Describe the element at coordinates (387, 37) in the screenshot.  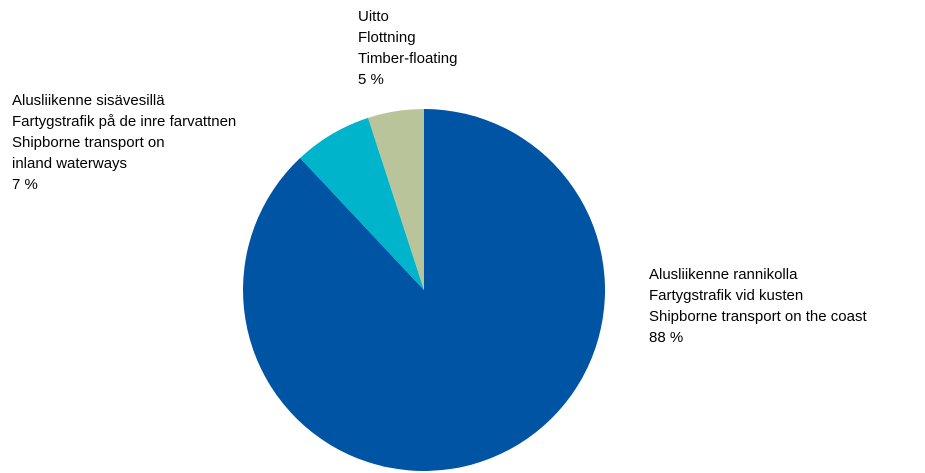
I see `label-floating-sv: Flottning` at that location.